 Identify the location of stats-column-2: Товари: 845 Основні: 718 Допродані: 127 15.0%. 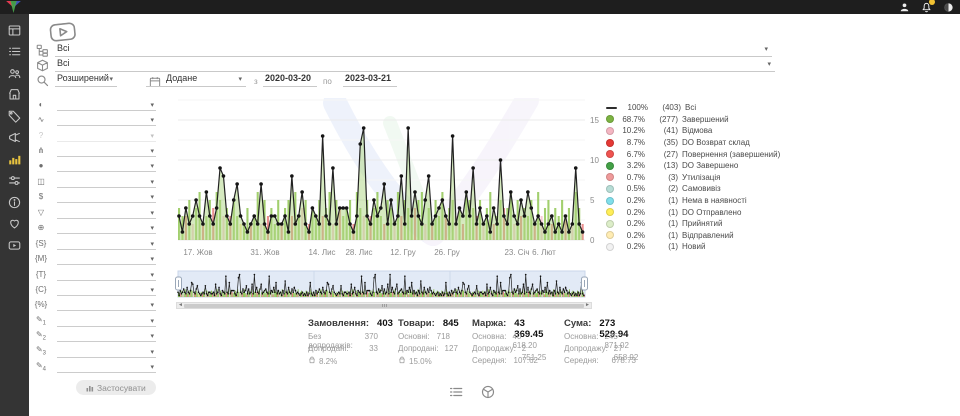
(428, 342).